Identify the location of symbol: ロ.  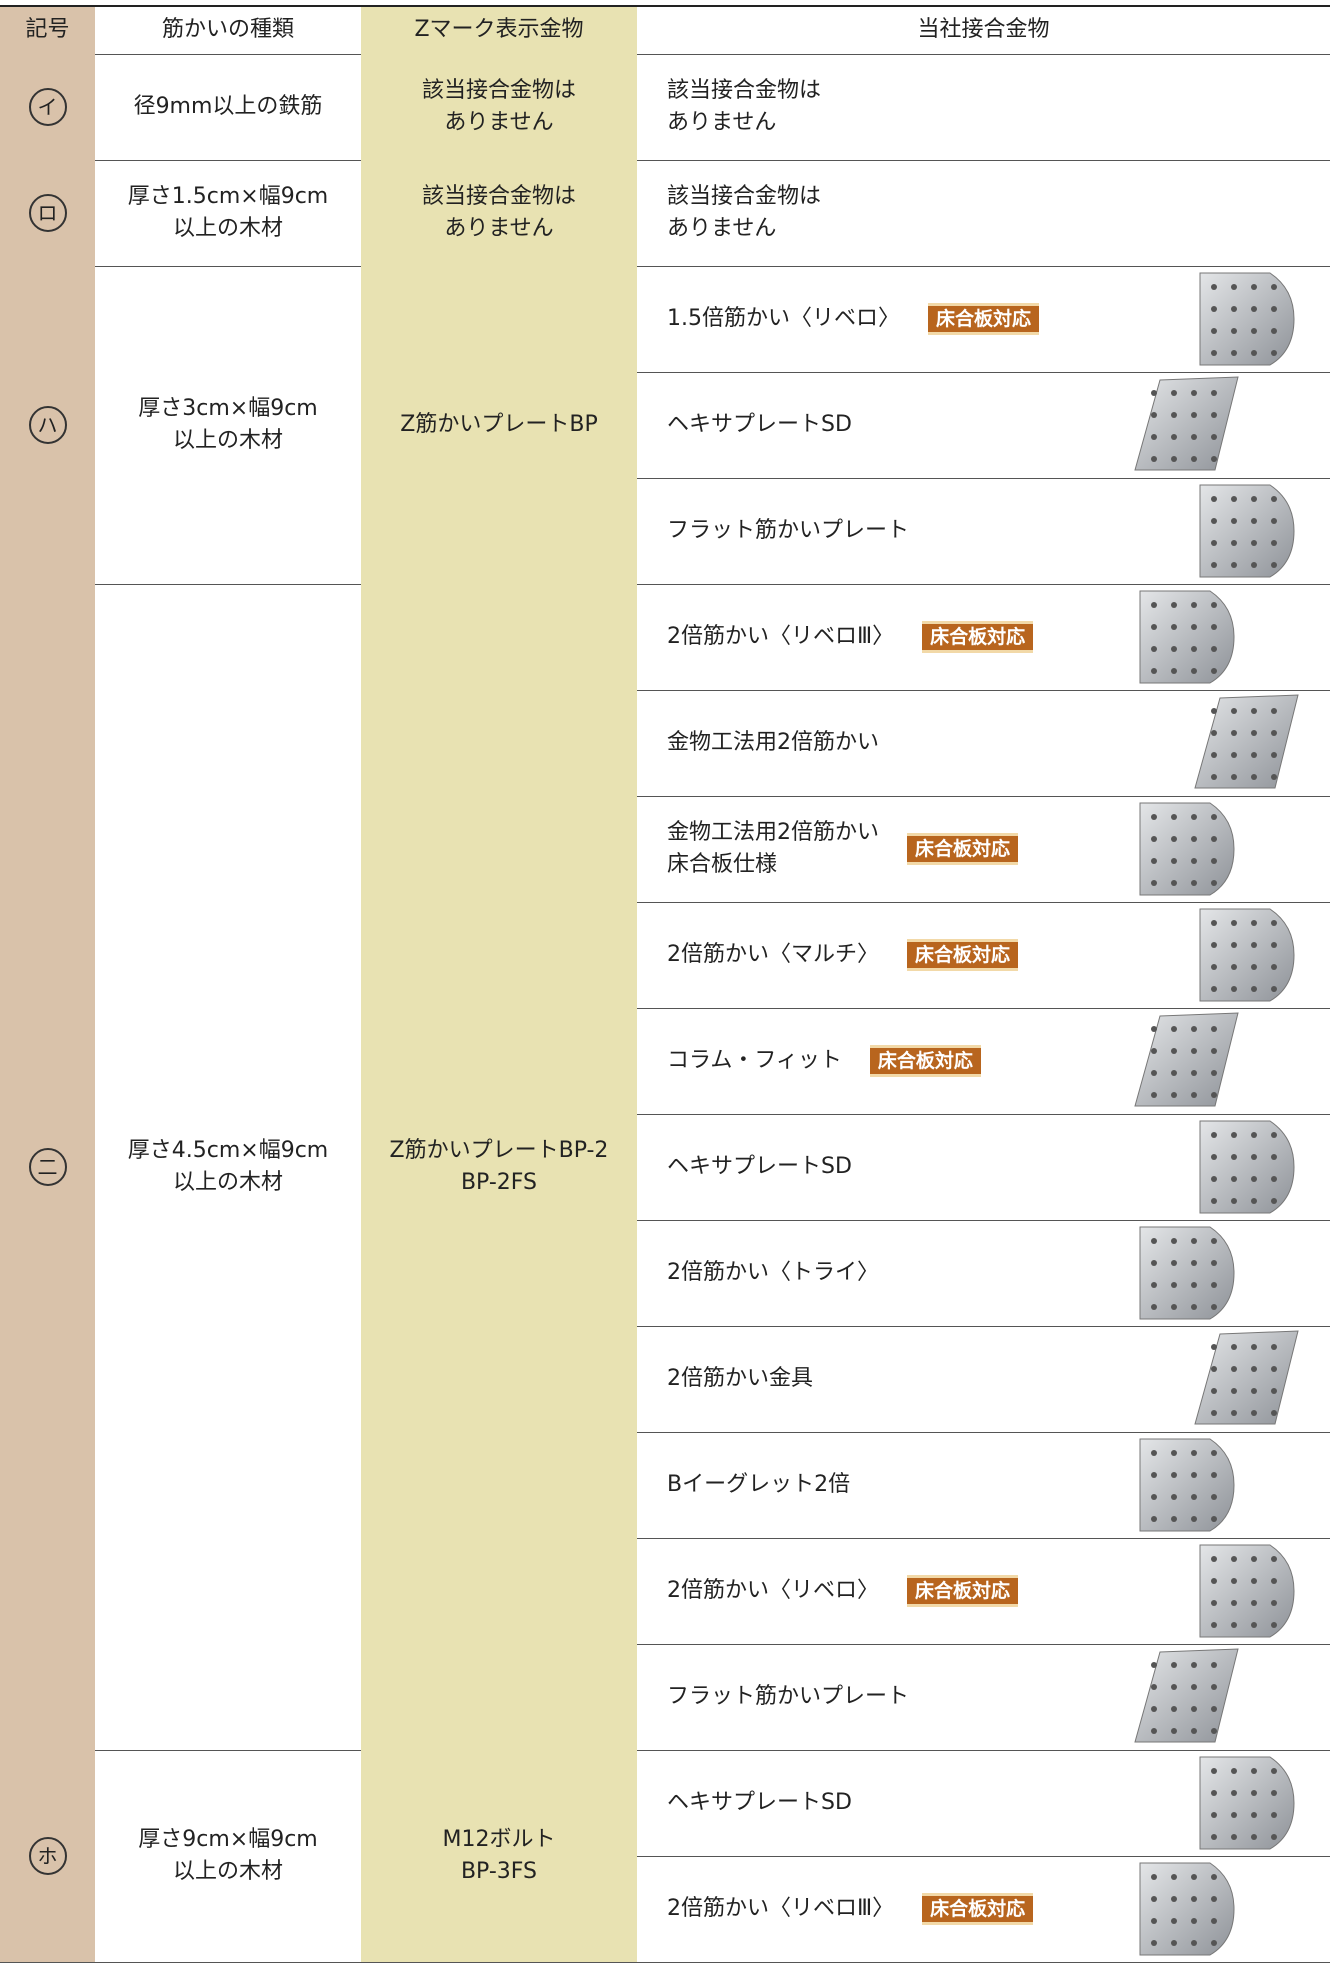
(47, 213).